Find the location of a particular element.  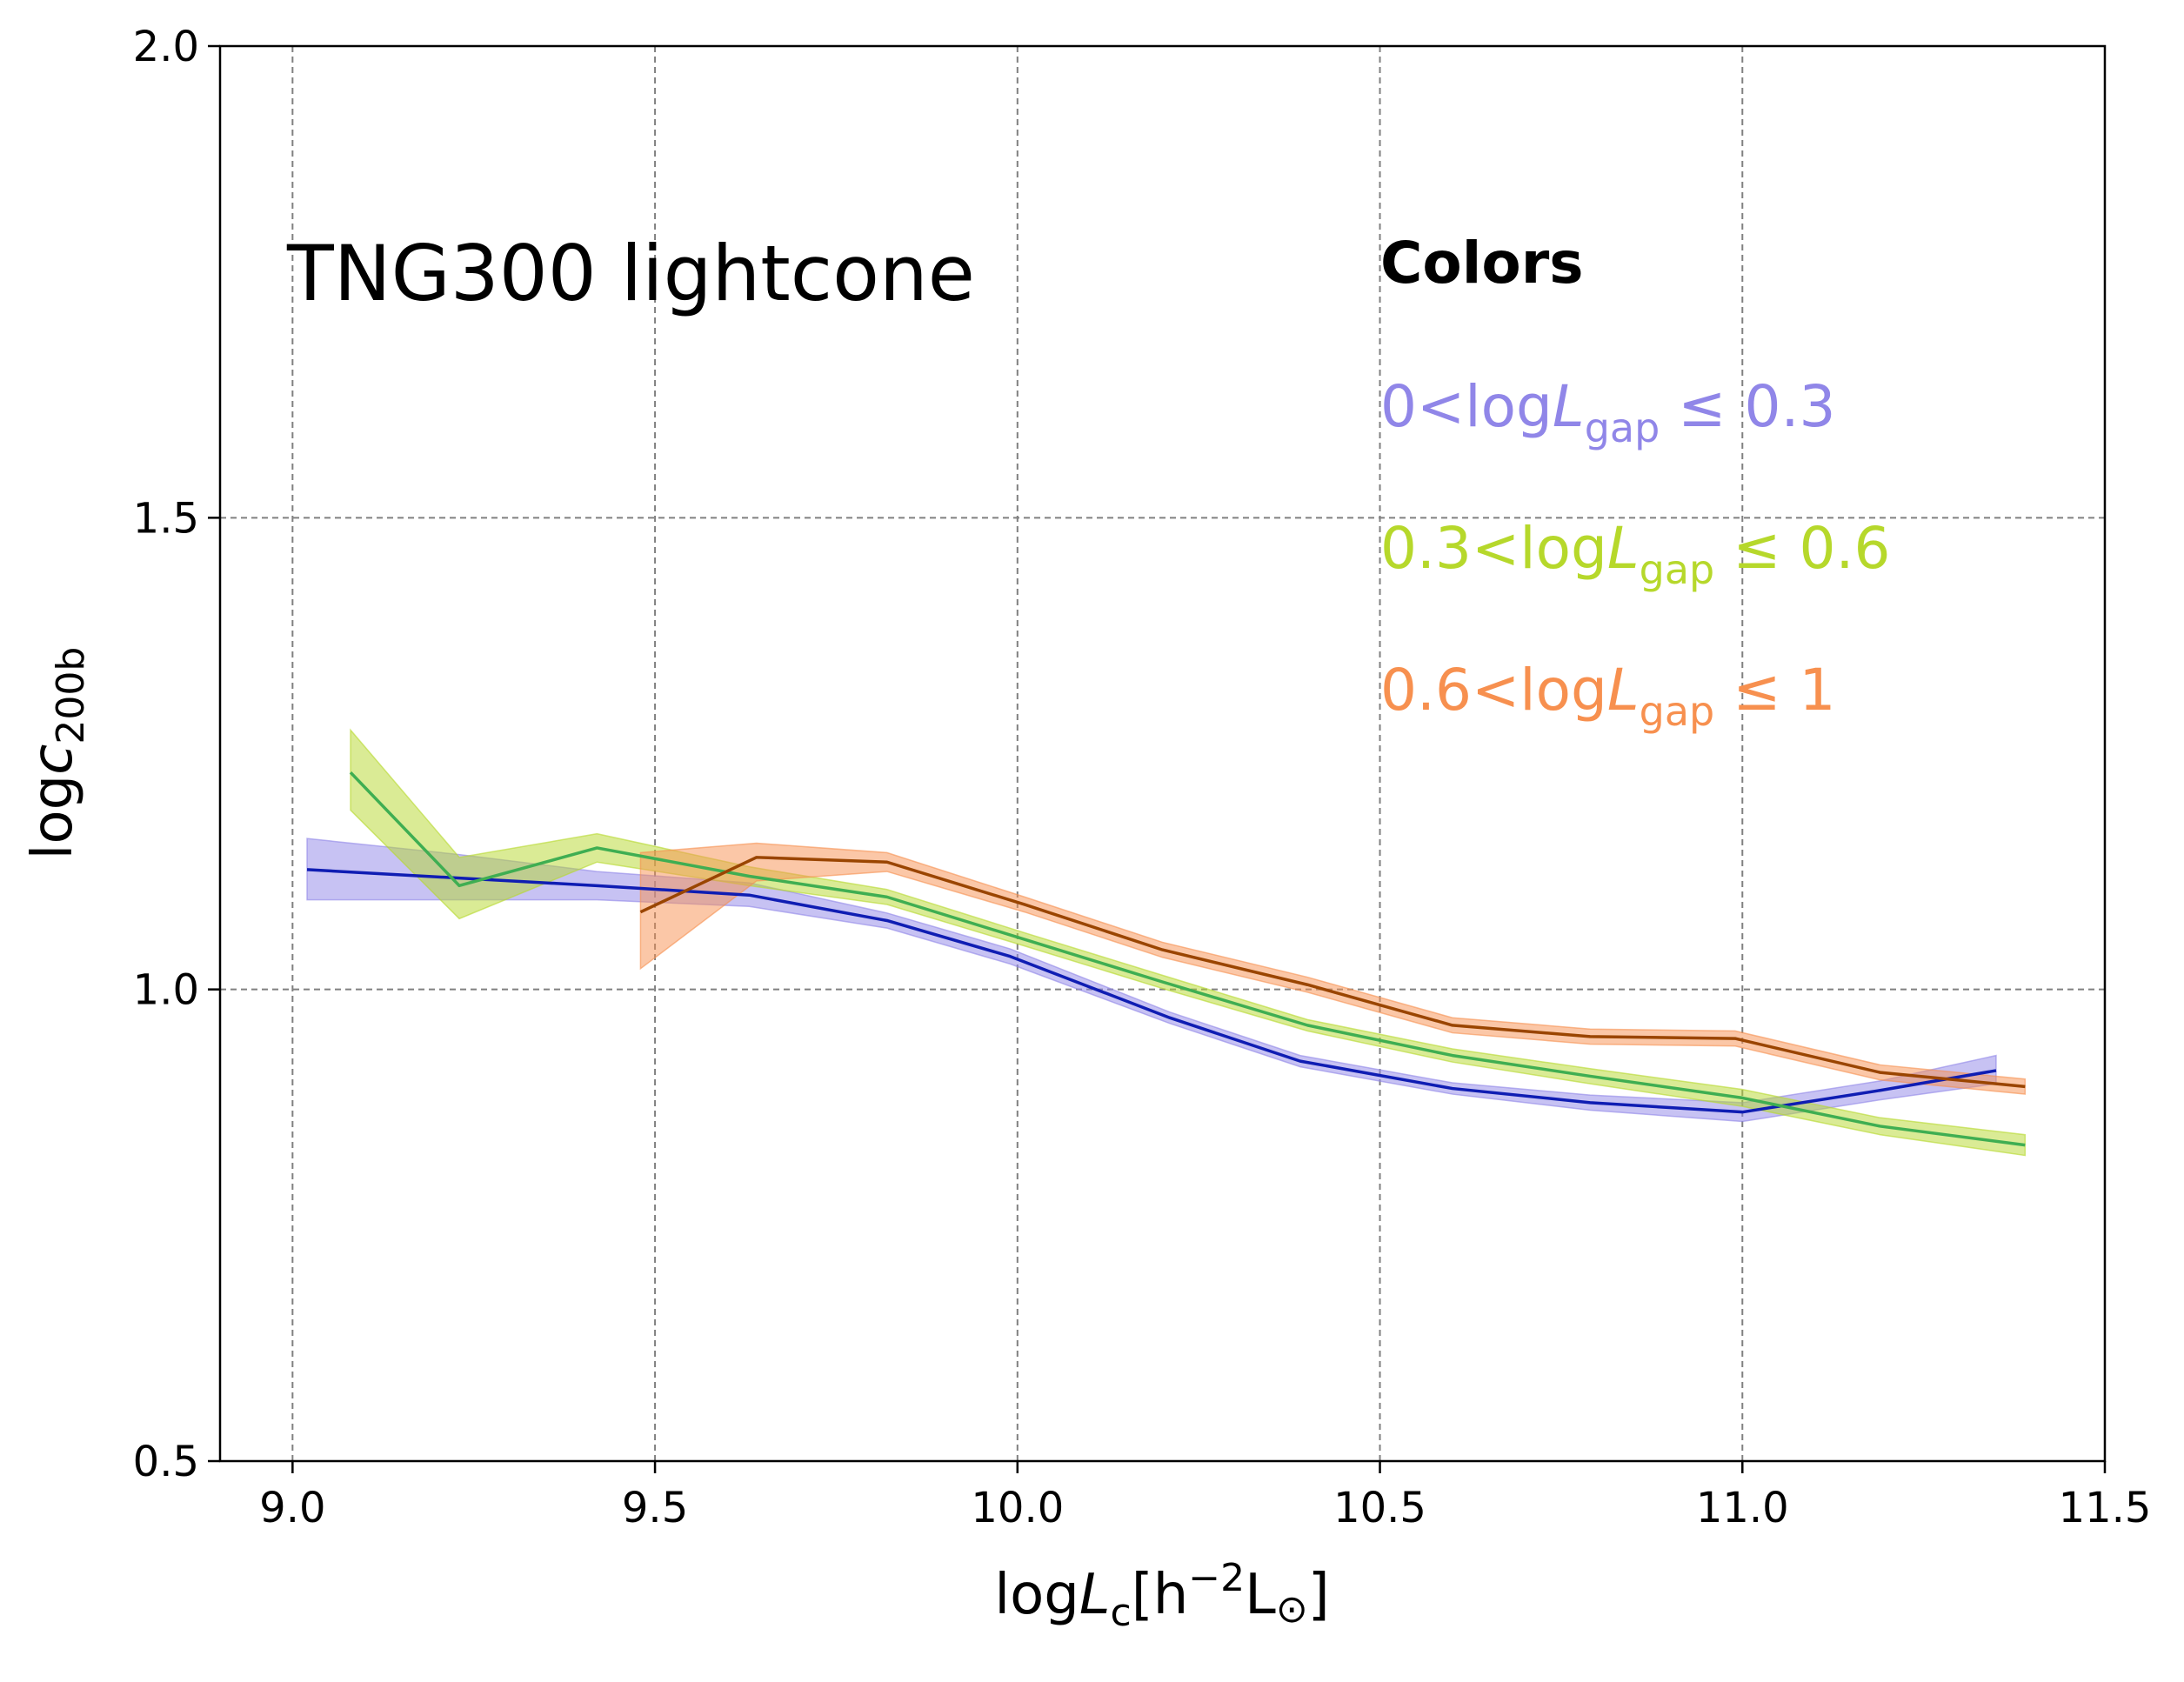

legend-title: Colors is located at coordinates (1482, 263).